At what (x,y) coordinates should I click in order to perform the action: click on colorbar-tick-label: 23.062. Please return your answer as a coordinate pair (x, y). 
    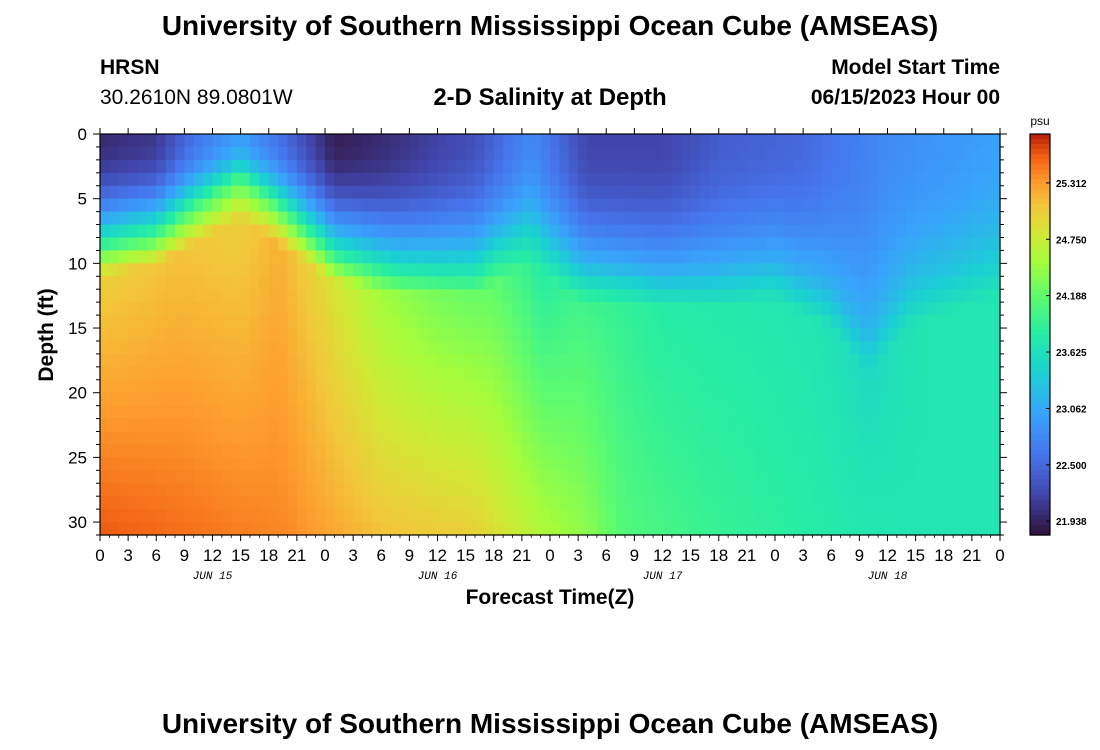
    Looking at the image, I should click on (1071, 409).